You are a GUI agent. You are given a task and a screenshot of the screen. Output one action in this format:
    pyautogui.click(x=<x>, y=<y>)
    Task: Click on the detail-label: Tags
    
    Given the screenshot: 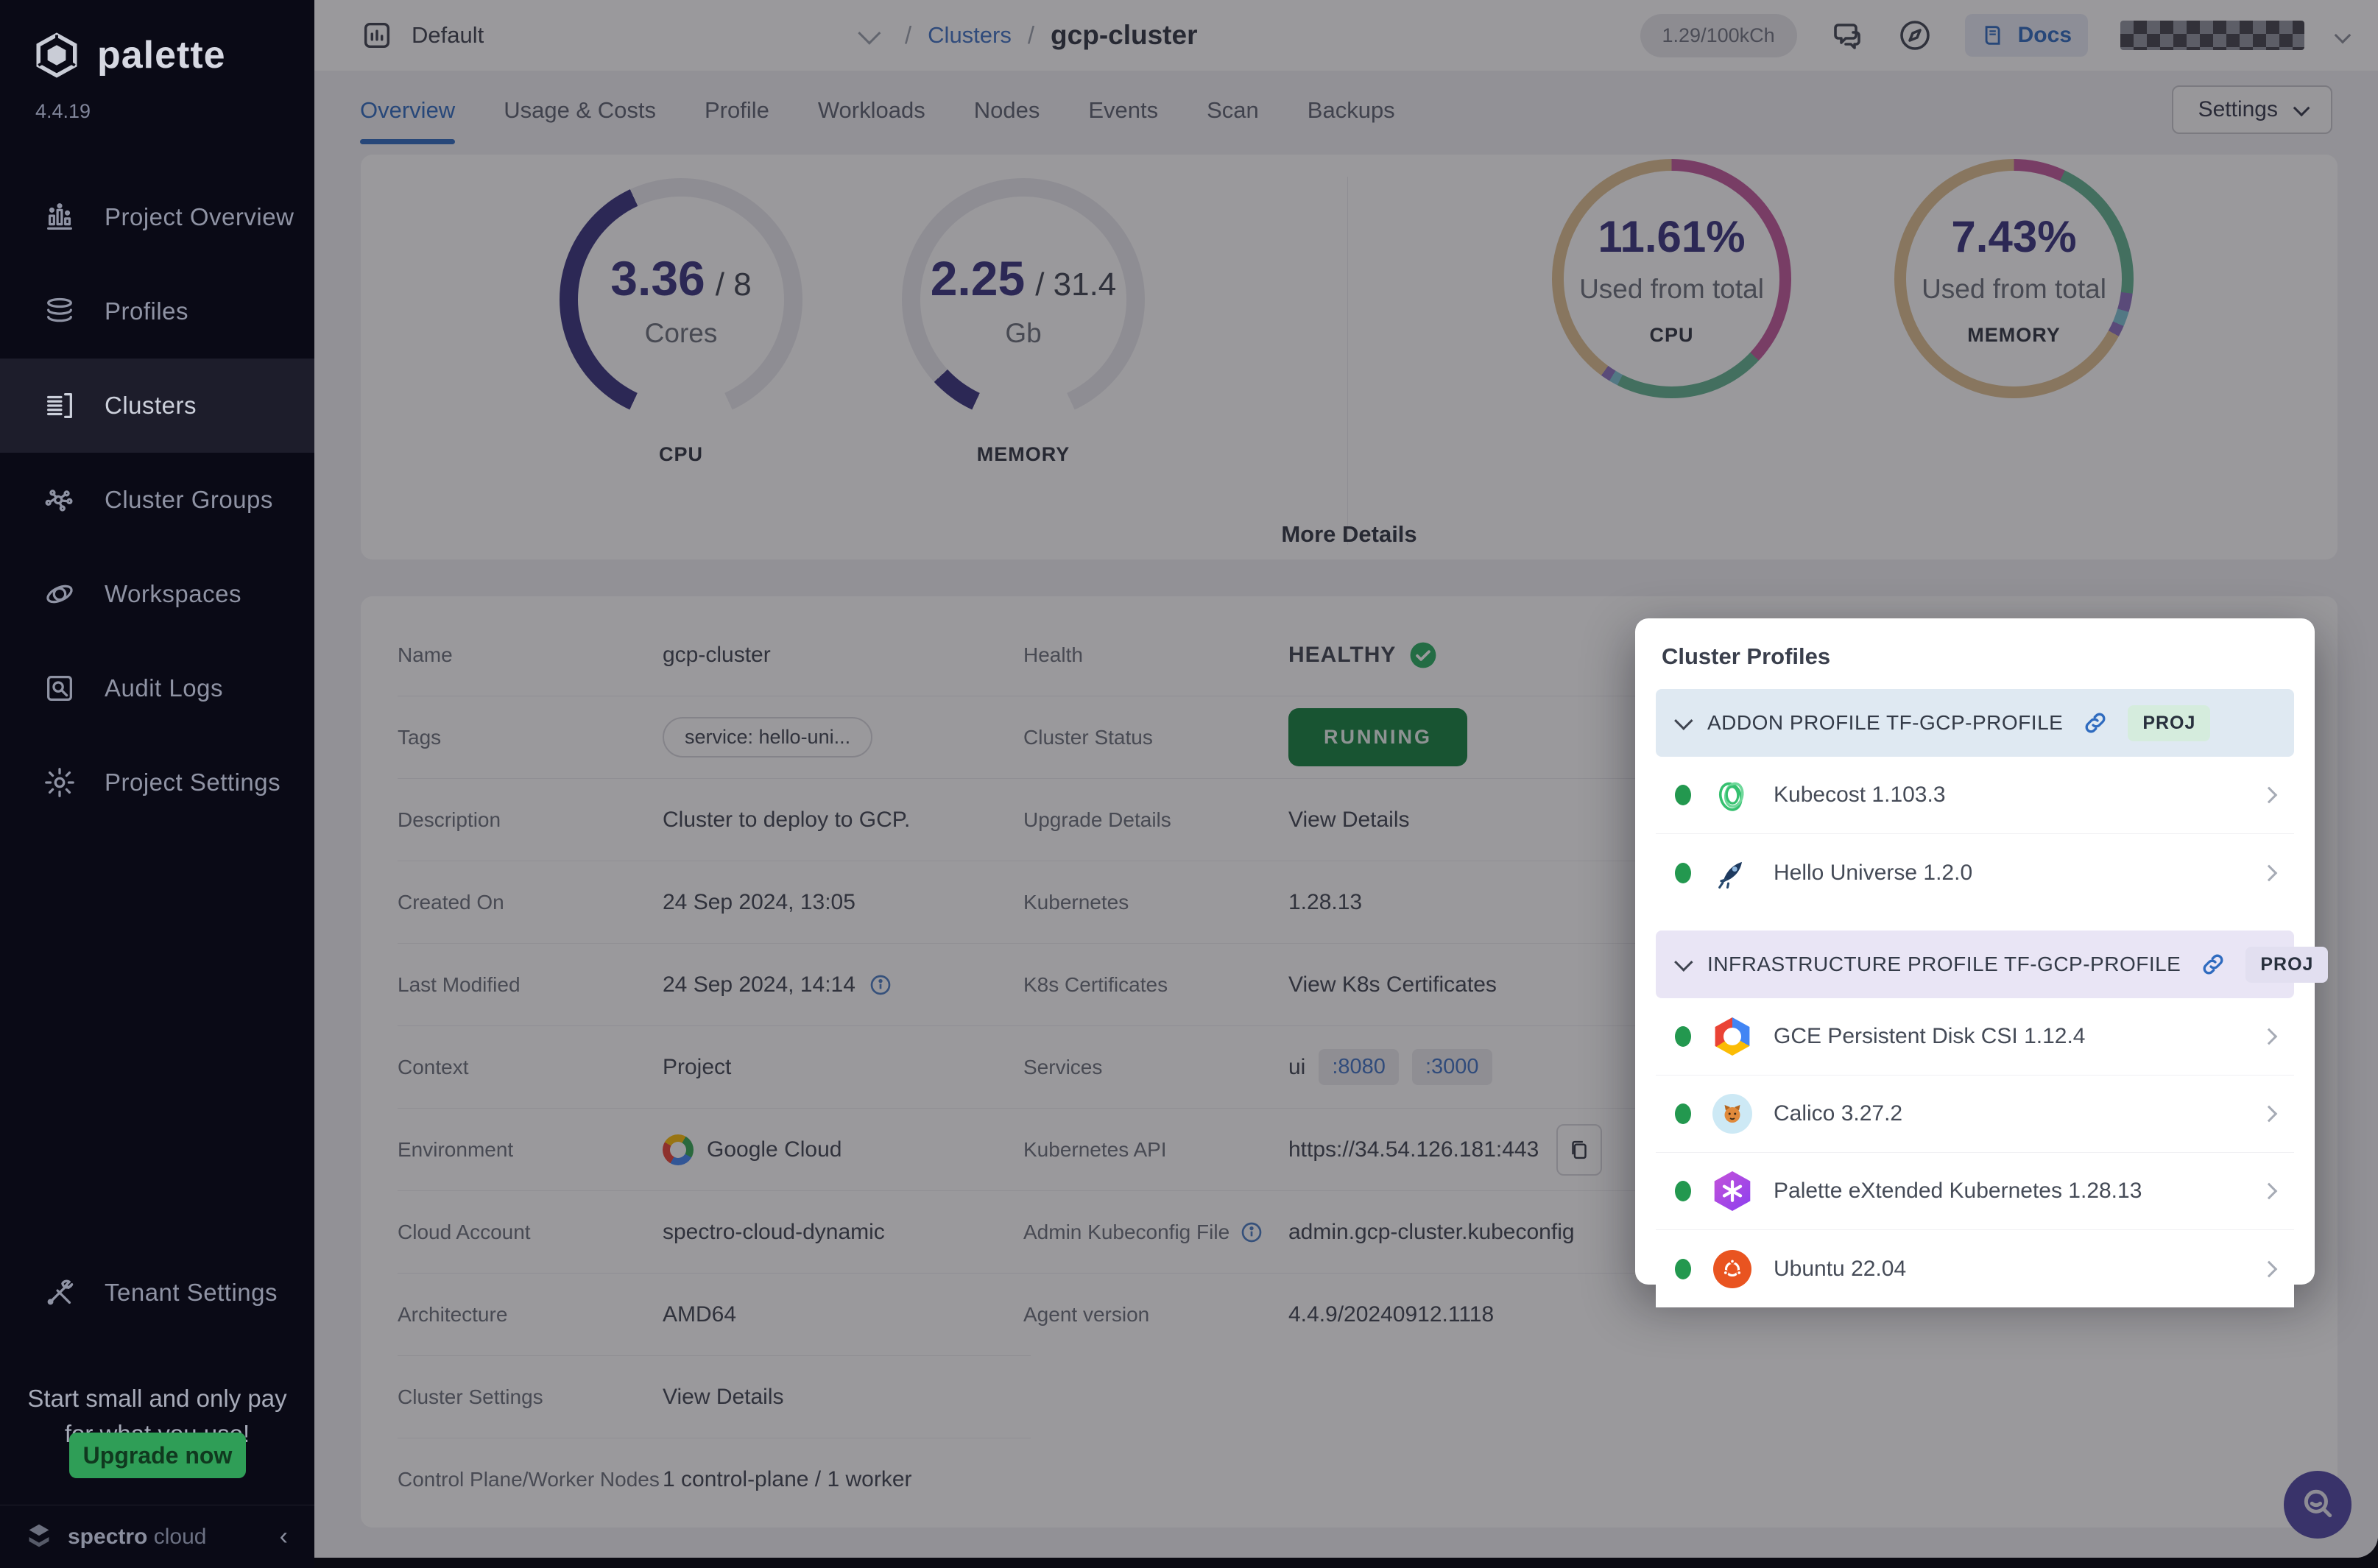 What is the action you would take?
    pyautogui.click(x=420, y=737)
    